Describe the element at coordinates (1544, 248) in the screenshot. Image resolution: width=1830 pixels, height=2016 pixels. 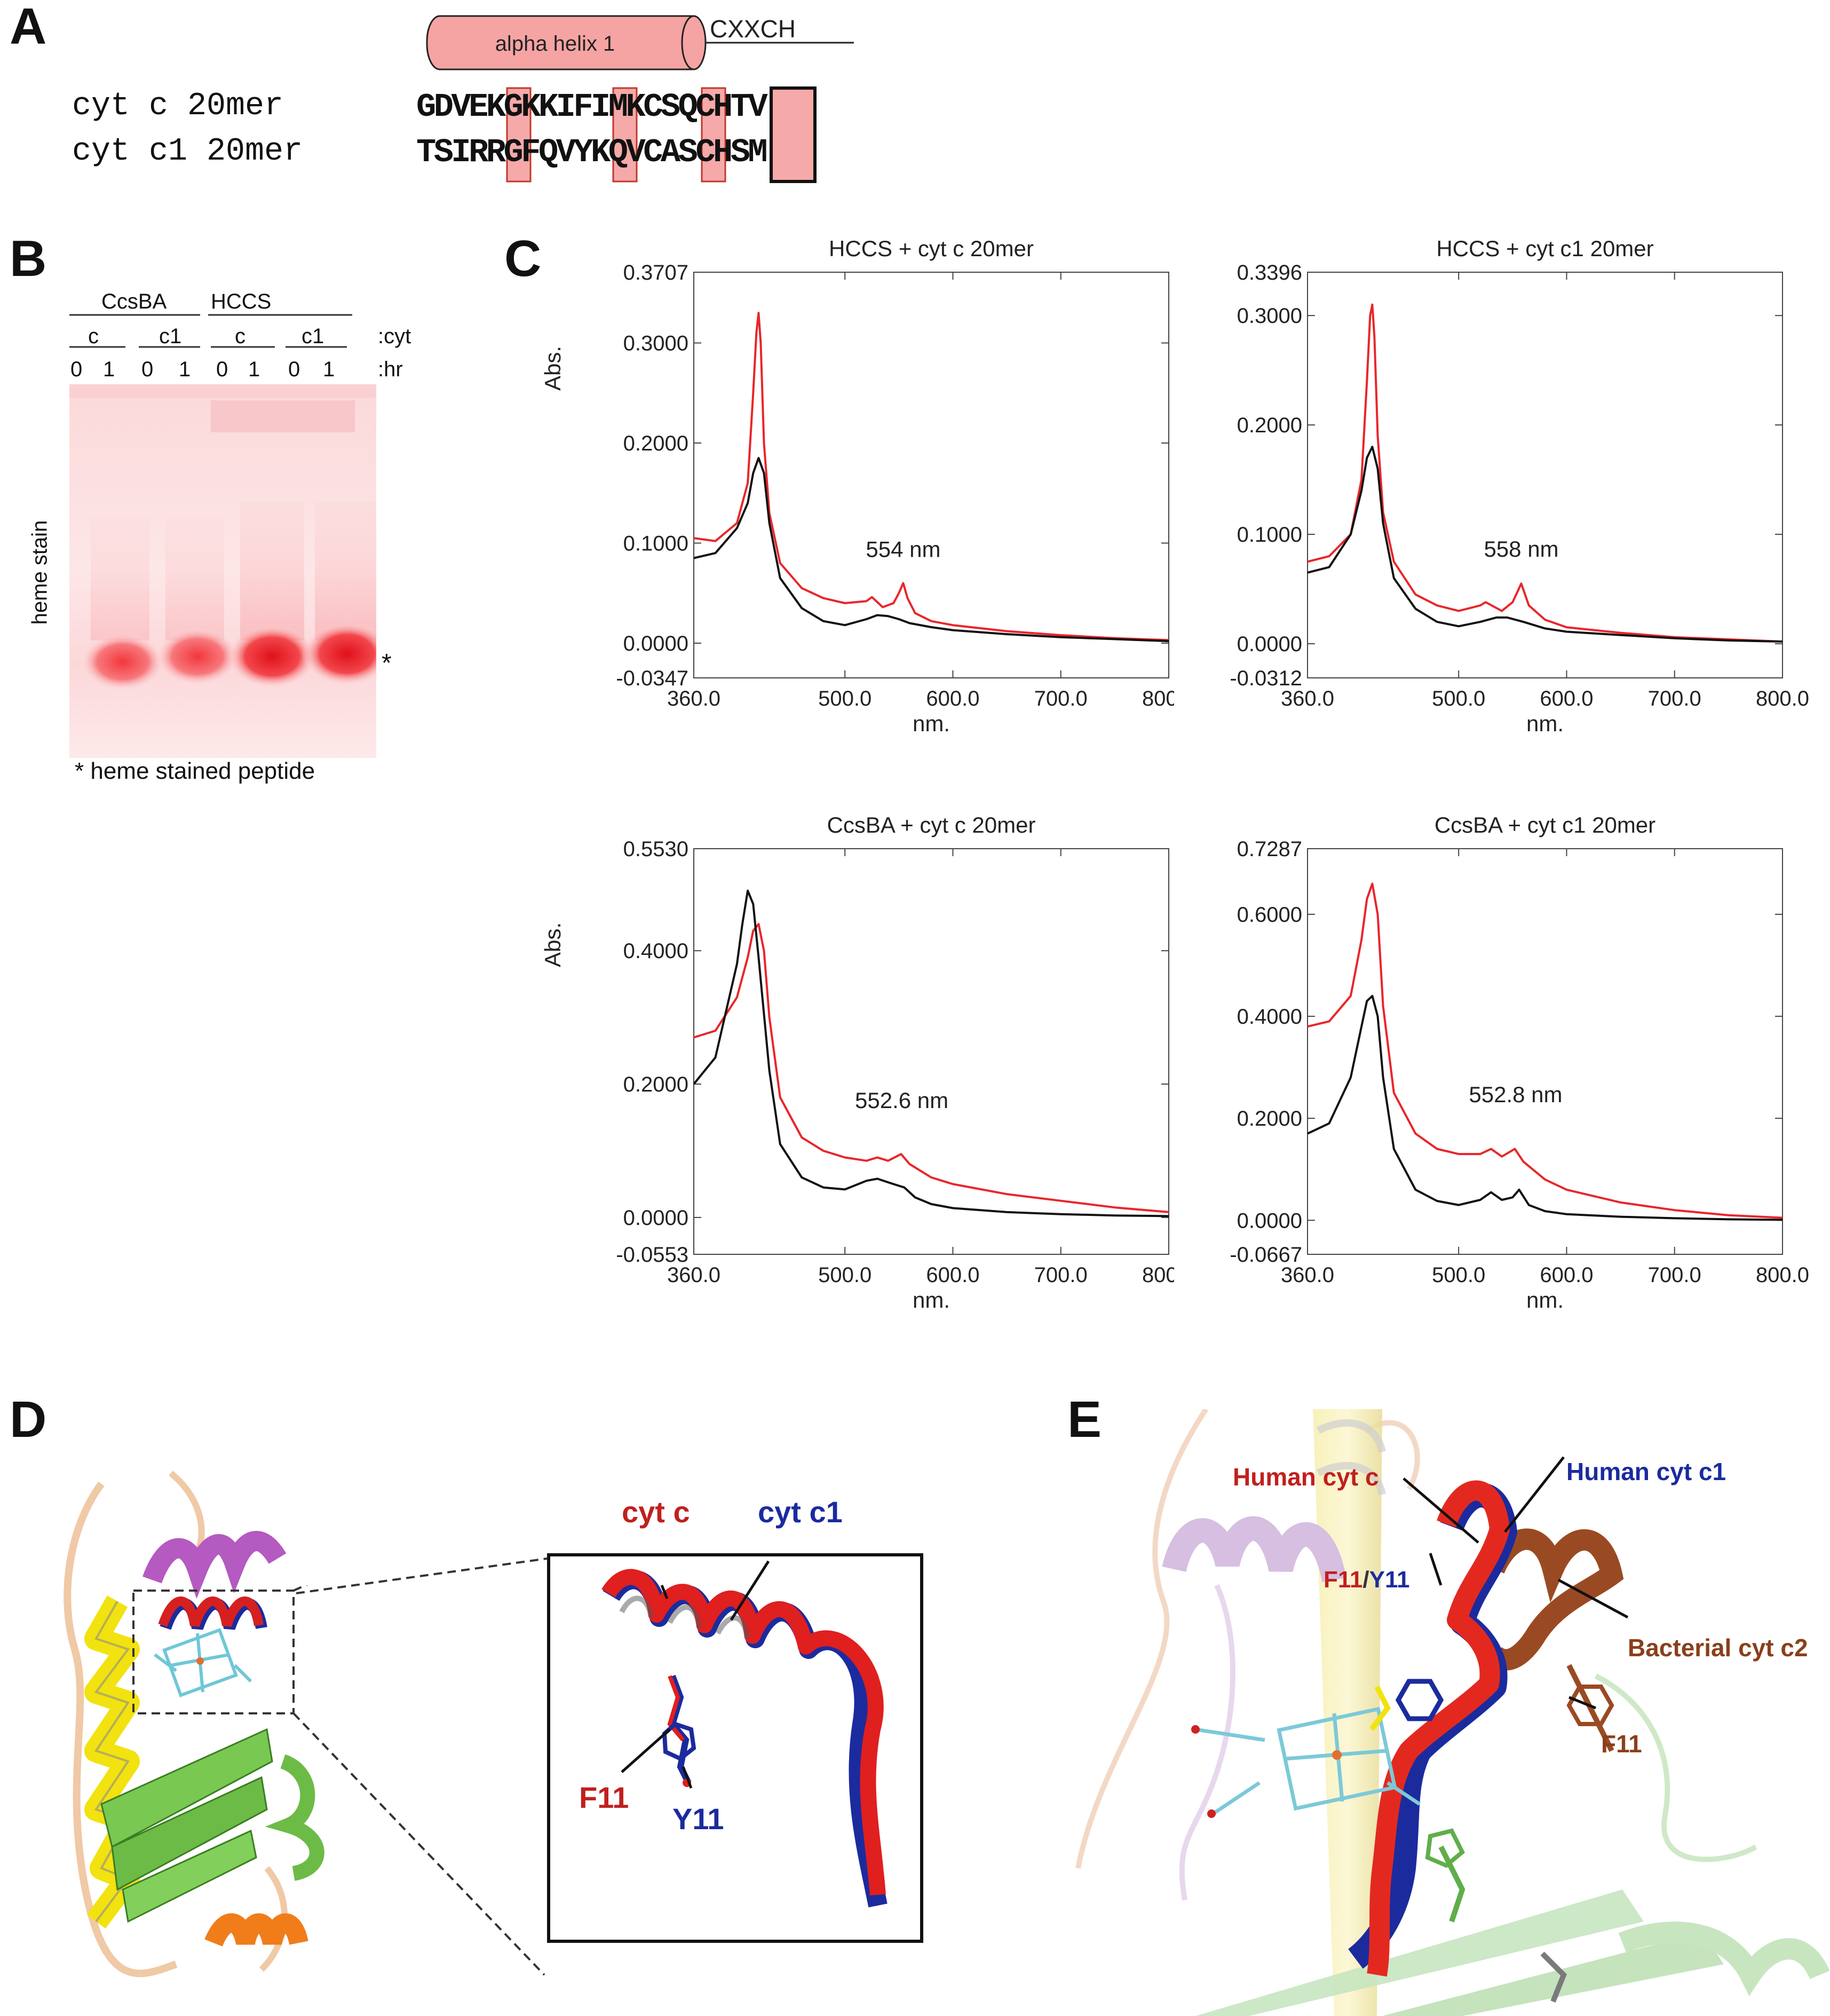
I see `chart-title: HCCS + cyt c1 20mer` at that location.